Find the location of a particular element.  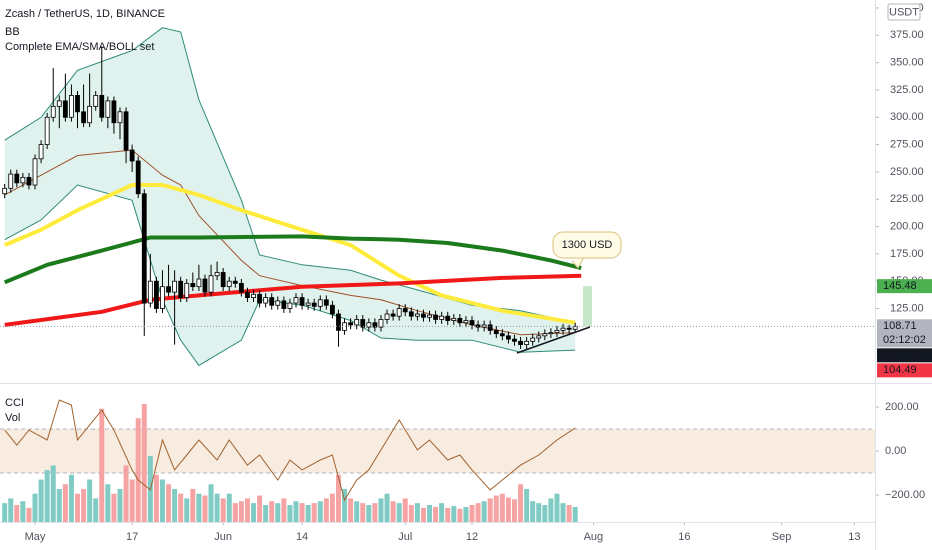

unit-label: USDT is located at coordinates (904, 12).